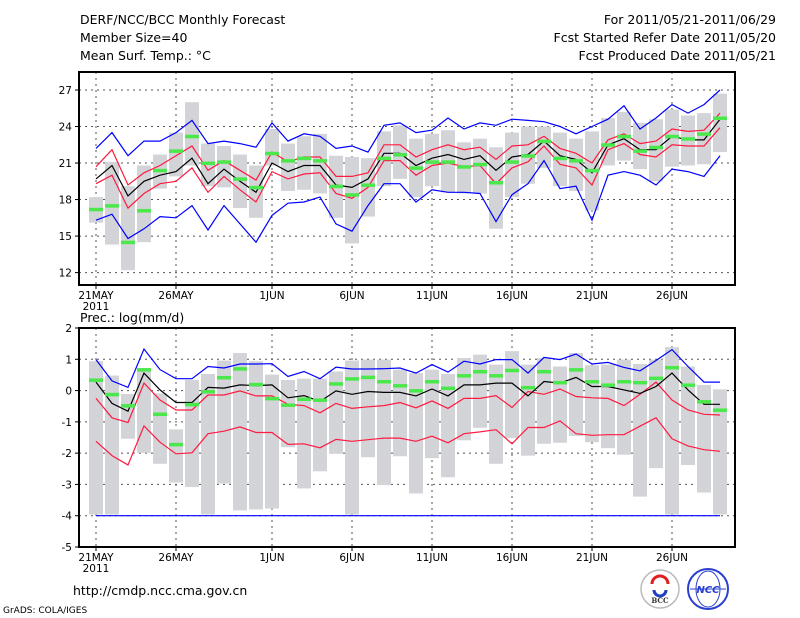  Describe the element at coordinates (45, 611) in the screenshot. I see `grads-credit: GrADS: COLA/IGES` at that location.